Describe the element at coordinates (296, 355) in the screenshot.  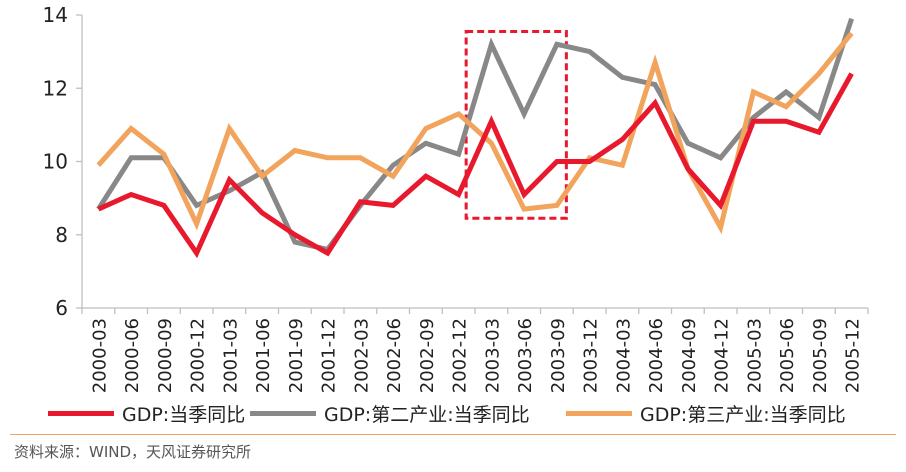
I see `x-tick-label: 2001-09` at that location.